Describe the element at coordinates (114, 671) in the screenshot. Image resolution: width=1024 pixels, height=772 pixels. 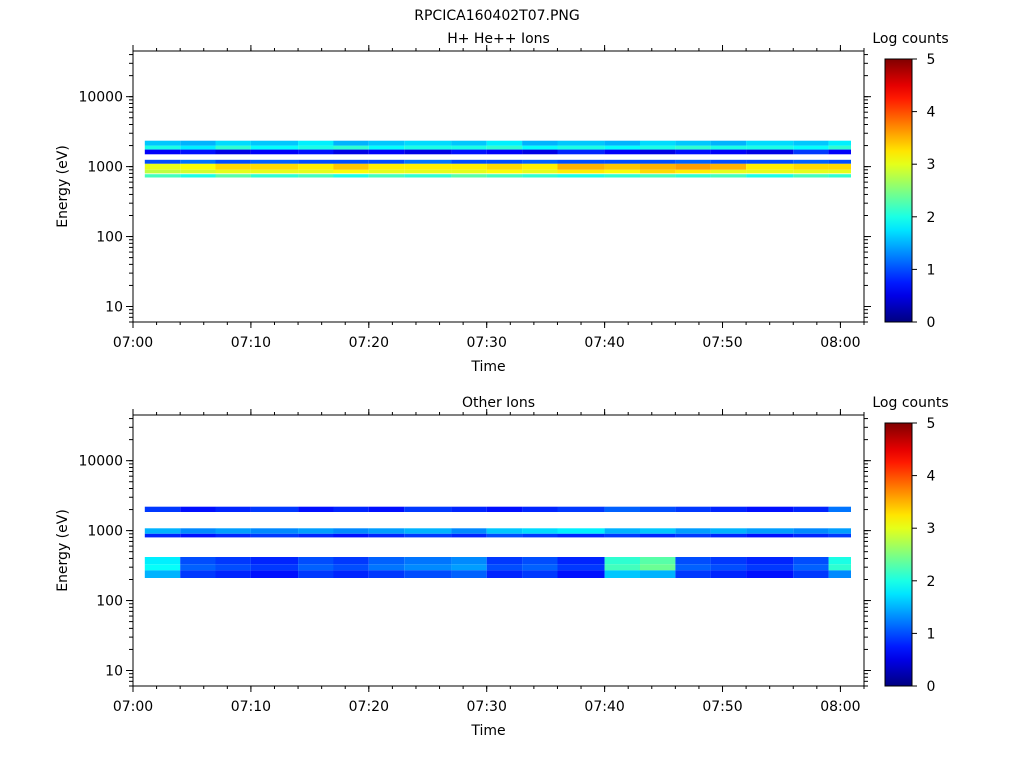
I see `y-tick-label: 10` at that location.